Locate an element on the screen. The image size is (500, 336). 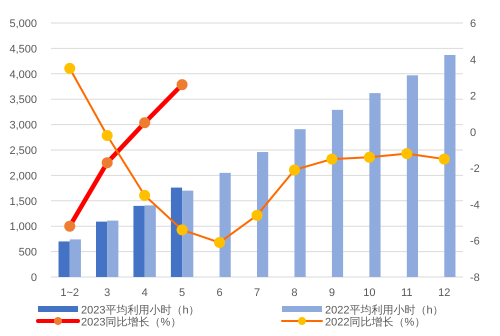
x-tick-label: 5 is located at coordinates (182, 293).